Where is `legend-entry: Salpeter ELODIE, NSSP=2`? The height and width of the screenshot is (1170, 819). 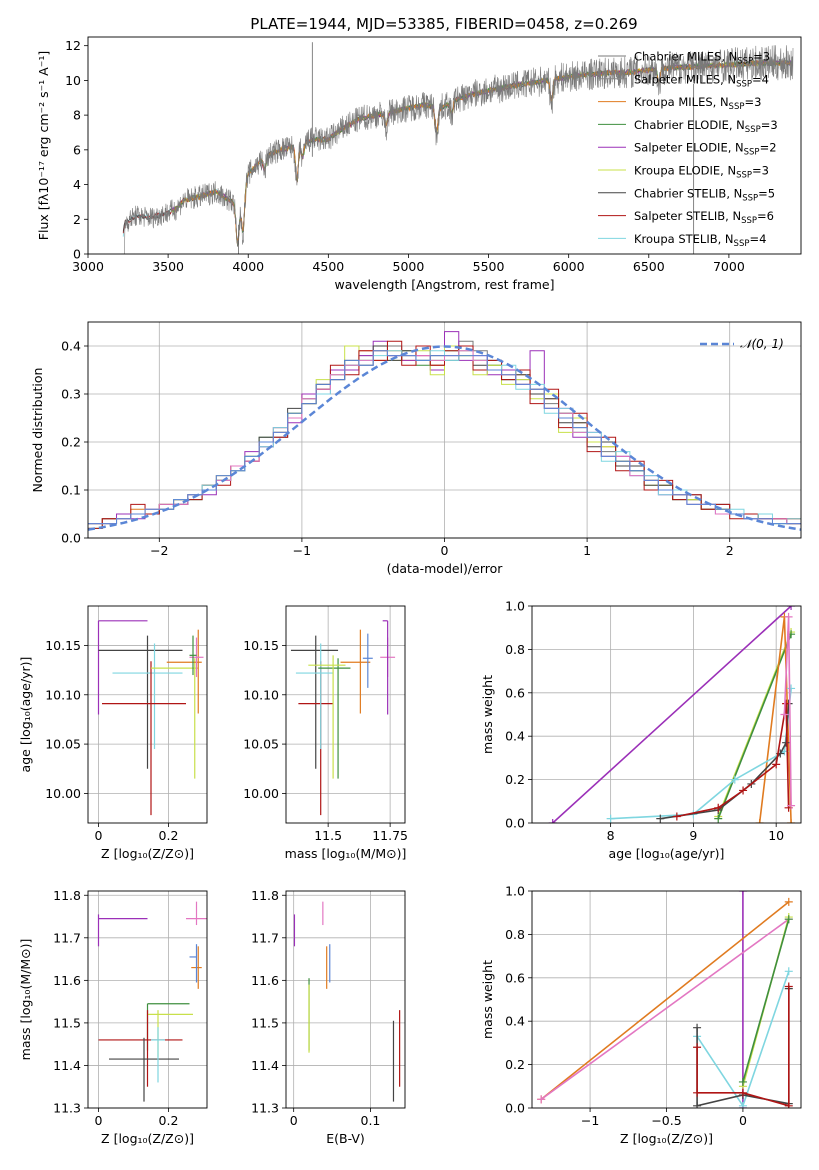
legend-entry: Salpeter ELODIE, NSSP=2 is located at coordinates (705, 149).